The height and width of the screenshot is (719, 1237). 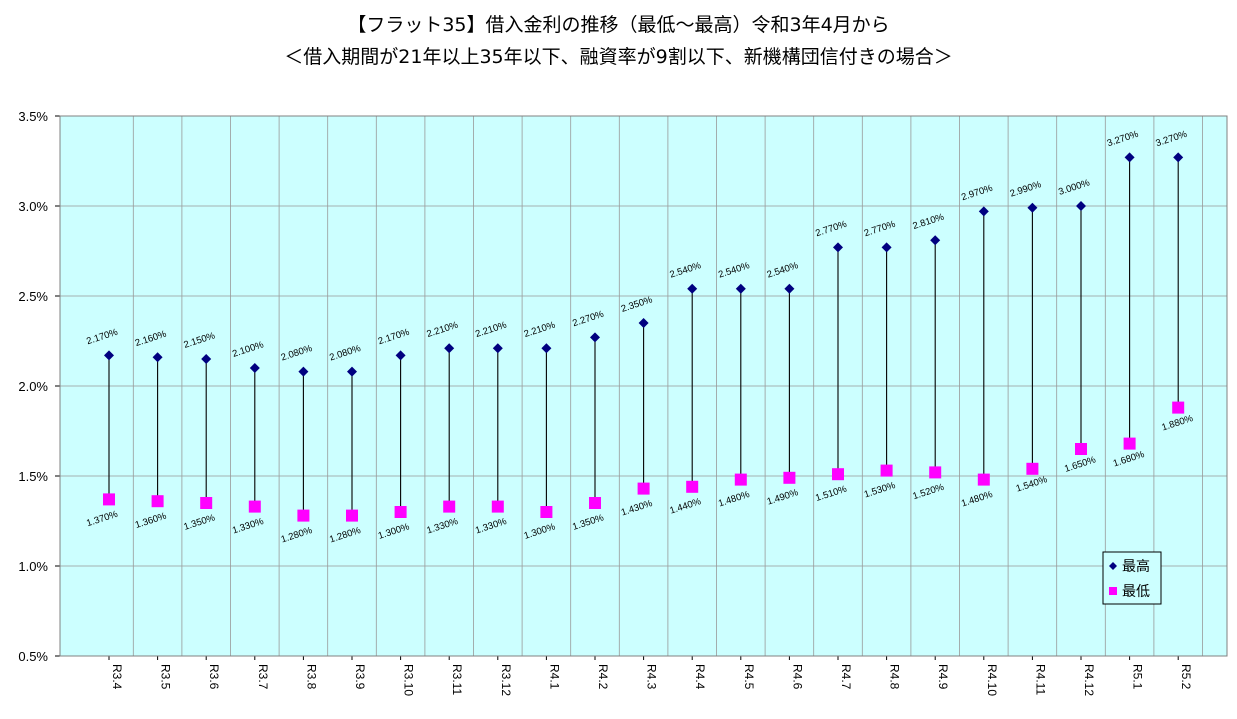 I want to click on x-tick-label: R4.5, so click(x=749, y=677).